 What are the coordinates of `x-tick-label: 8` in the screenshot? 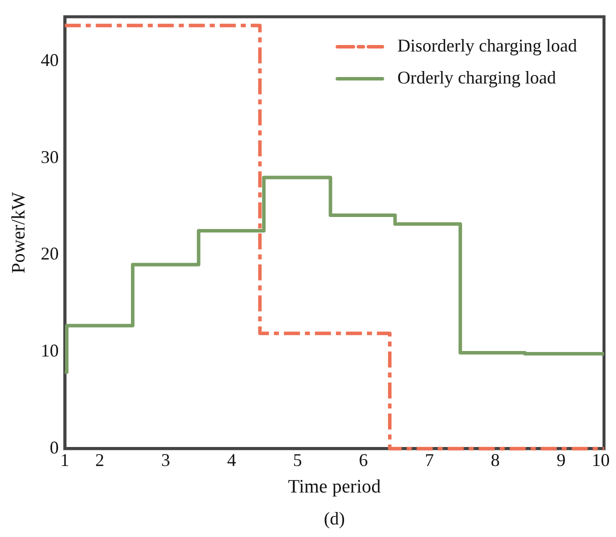 It's located at (495, 460).